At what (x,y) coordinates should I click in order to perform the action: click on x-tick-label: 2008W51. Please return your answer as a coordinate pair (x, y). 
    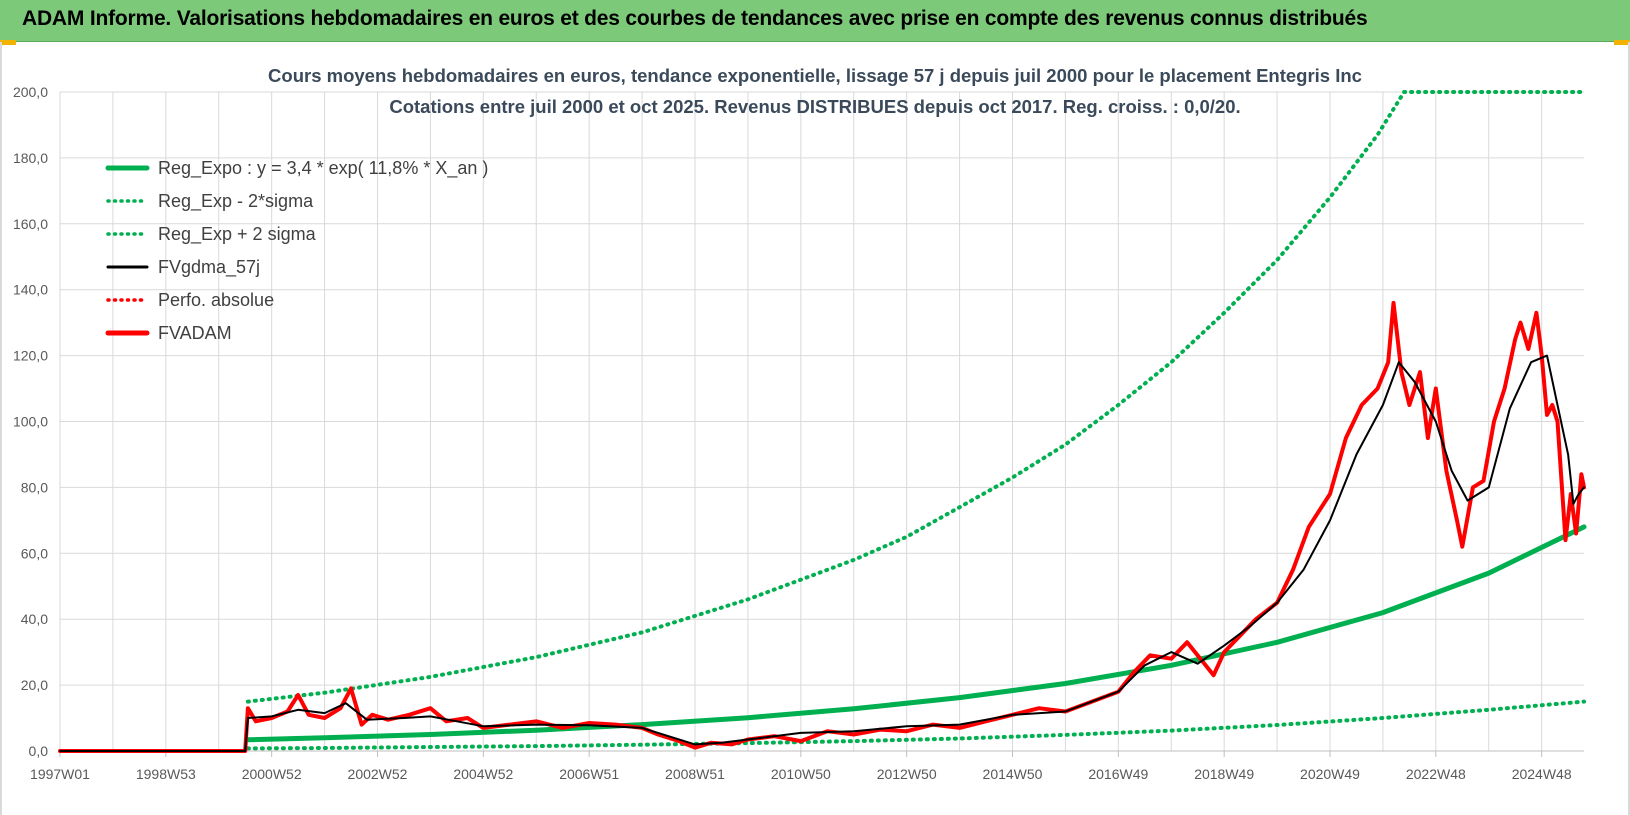
    Looking at the image, I should click on (695, 774).